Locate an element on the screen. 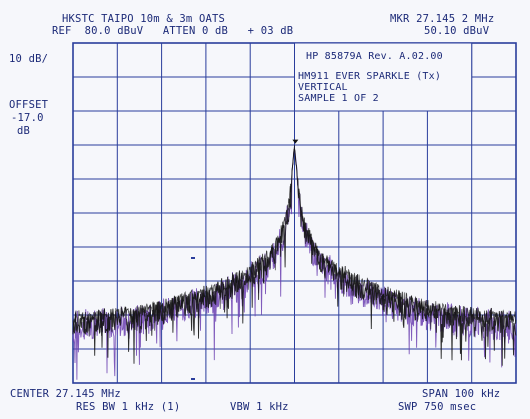 Image resolution: width=530 pixels, height=419 pixels. info-box-outline is located at coordinates (383, 77).